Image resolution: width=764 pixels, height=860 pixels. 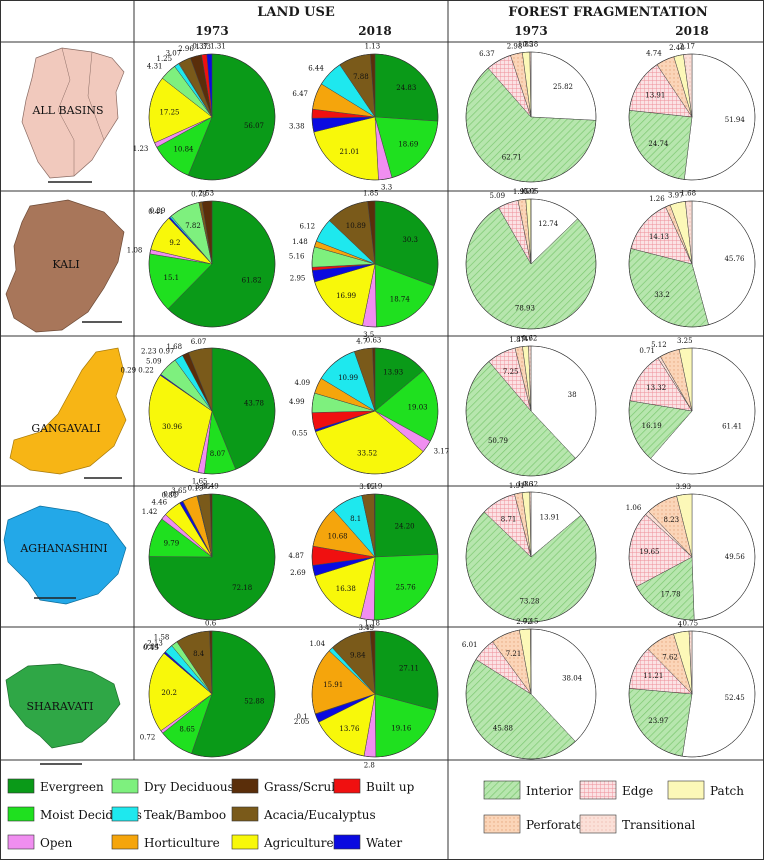 What do you see at coordinates (531, 485) in the screenshot?
I see `pie-data-label: 0.32` at bounding box center [531, 485].